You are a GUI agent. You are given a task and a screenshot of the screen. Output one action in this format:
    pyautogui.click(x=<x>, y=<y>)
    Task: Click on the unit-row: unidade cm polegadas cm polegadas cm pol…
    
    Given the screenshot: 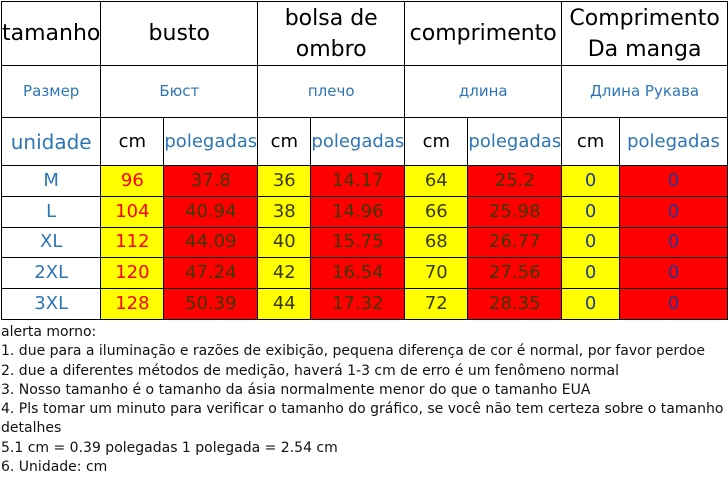 What is the action you would take?
    pyautogui.click(x=364, y=141)
    